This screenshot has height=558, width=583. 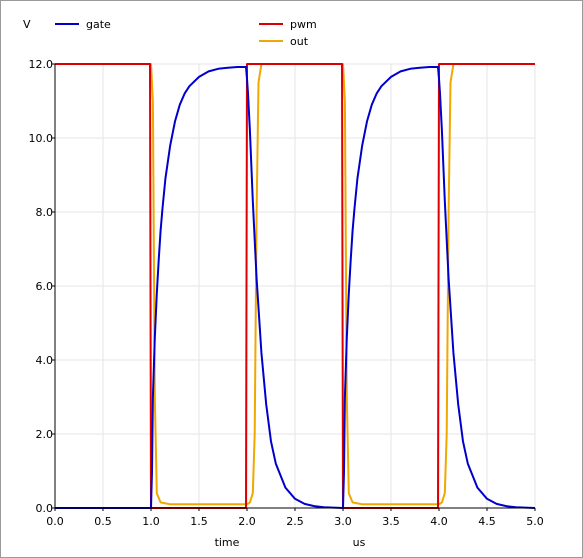 I want to click on x-tick-label: 2.5, so click(x=295, y=521).